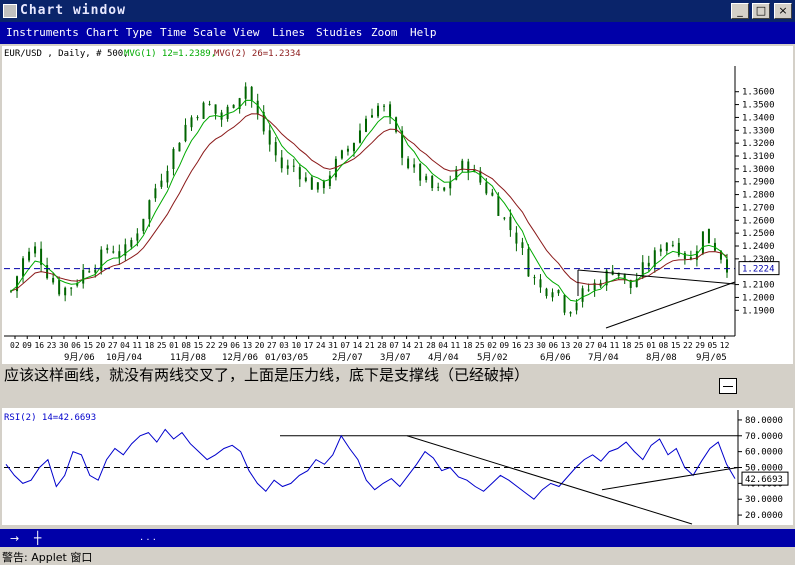 The image size is (795, 565). I want to click on price-y-tick-label: 1.2300, so click(758, 260).